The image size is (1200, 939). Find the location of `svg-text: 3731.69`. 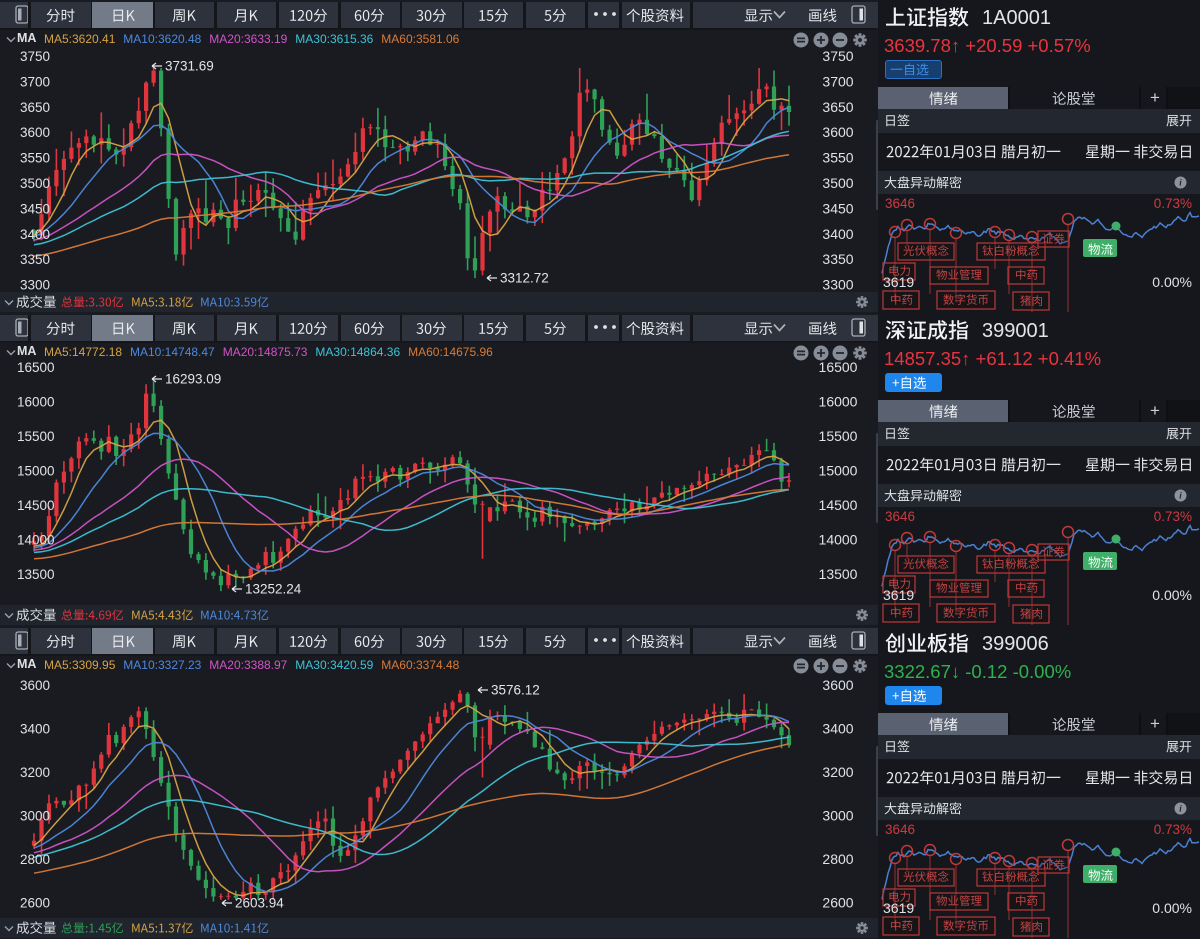

svg-text: 3731.69 is located at coordinates (189, 66).